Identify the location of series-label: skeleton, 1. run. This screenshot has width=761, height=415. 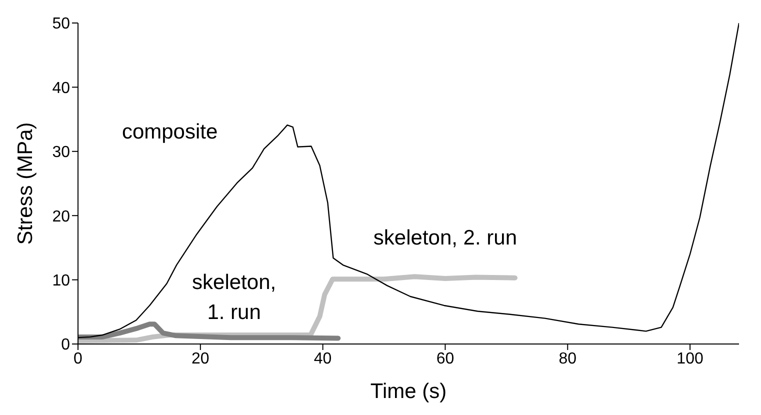
(234, 297).